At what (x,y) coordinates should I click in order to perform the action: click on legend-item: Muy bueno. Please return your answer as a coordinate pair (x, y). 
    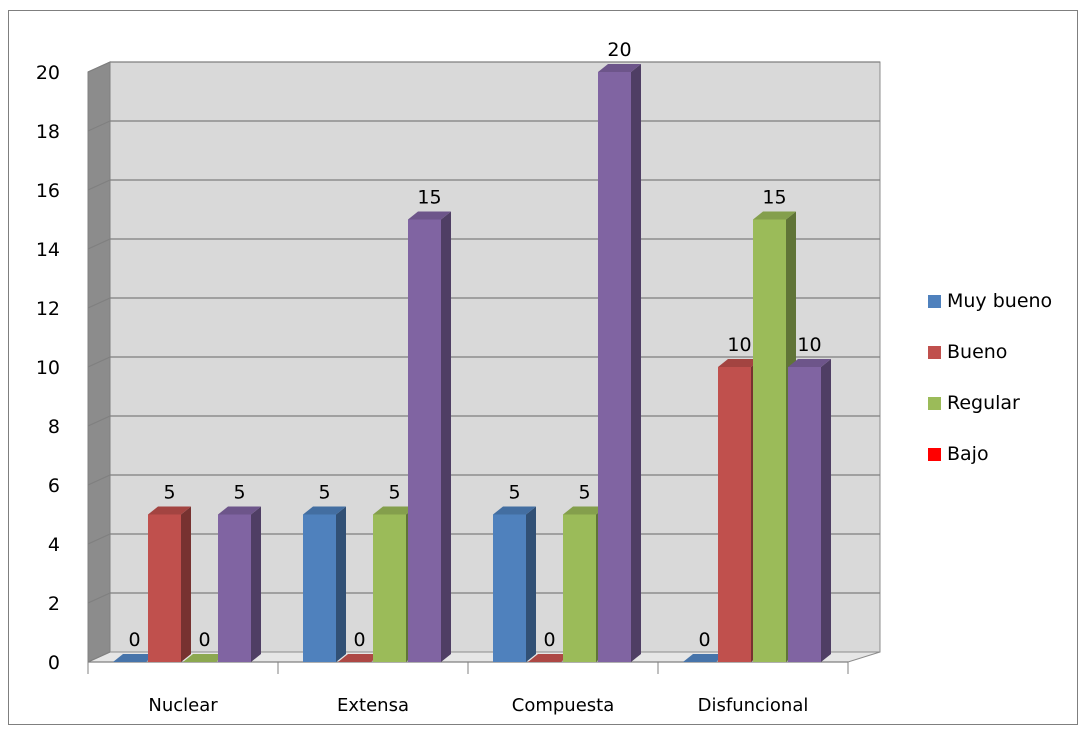
    Looking at the image, I should click on (990, 301).